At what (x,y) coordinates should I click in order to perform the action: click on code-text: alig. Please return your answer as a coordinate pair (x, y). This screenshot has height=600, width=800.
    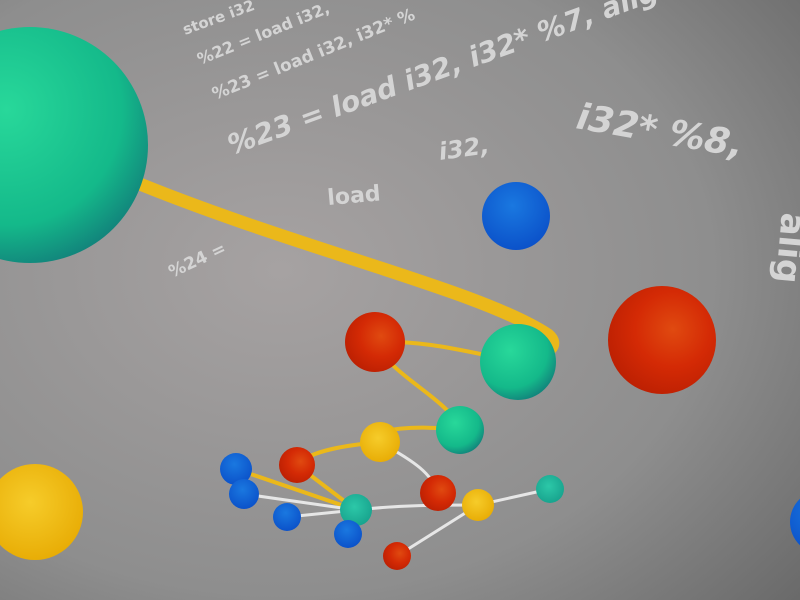
    Looking at the image, I should click on (783, 248).